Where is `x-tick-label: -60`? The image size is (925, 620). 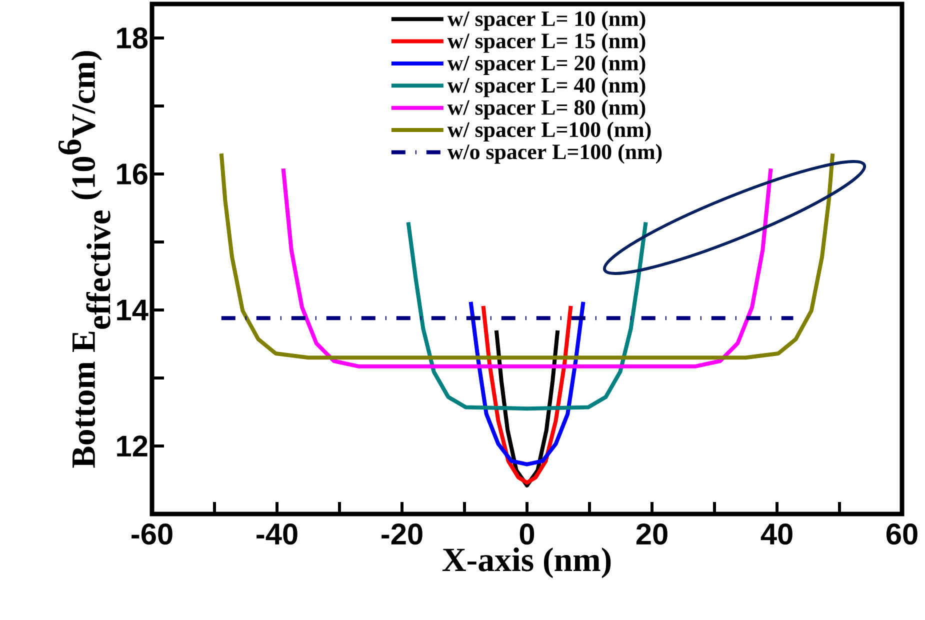
x-tick-label: -60 is located at coordinates (152, 534).